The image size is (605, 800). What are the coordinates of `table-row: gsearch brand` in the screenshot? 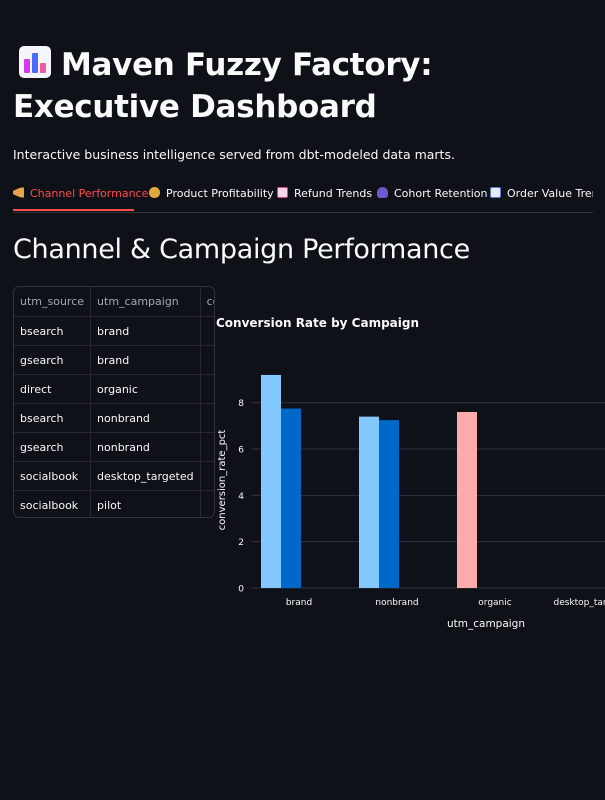 It's located at (114, 360).